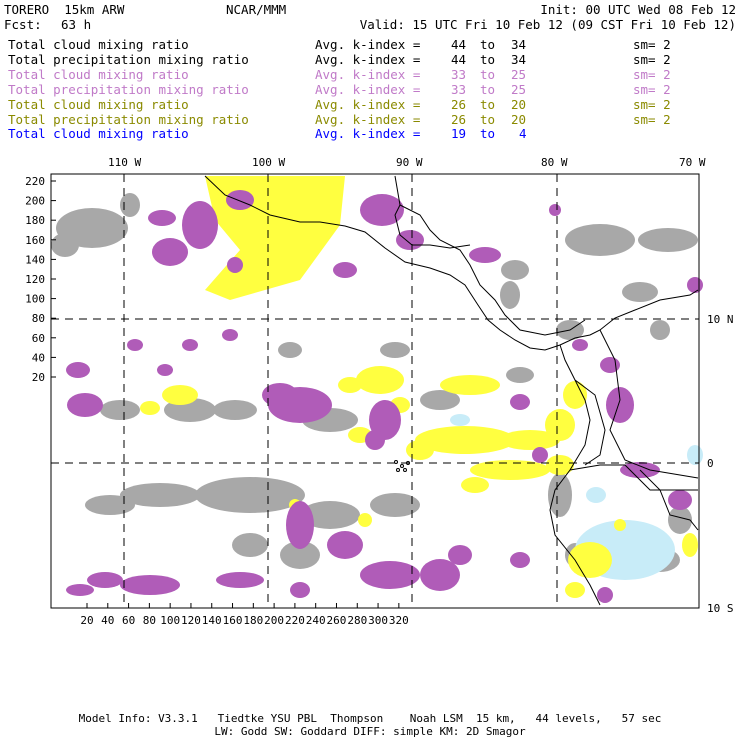  I want to click on forecast-label: Fcst:, so click(23, 24).